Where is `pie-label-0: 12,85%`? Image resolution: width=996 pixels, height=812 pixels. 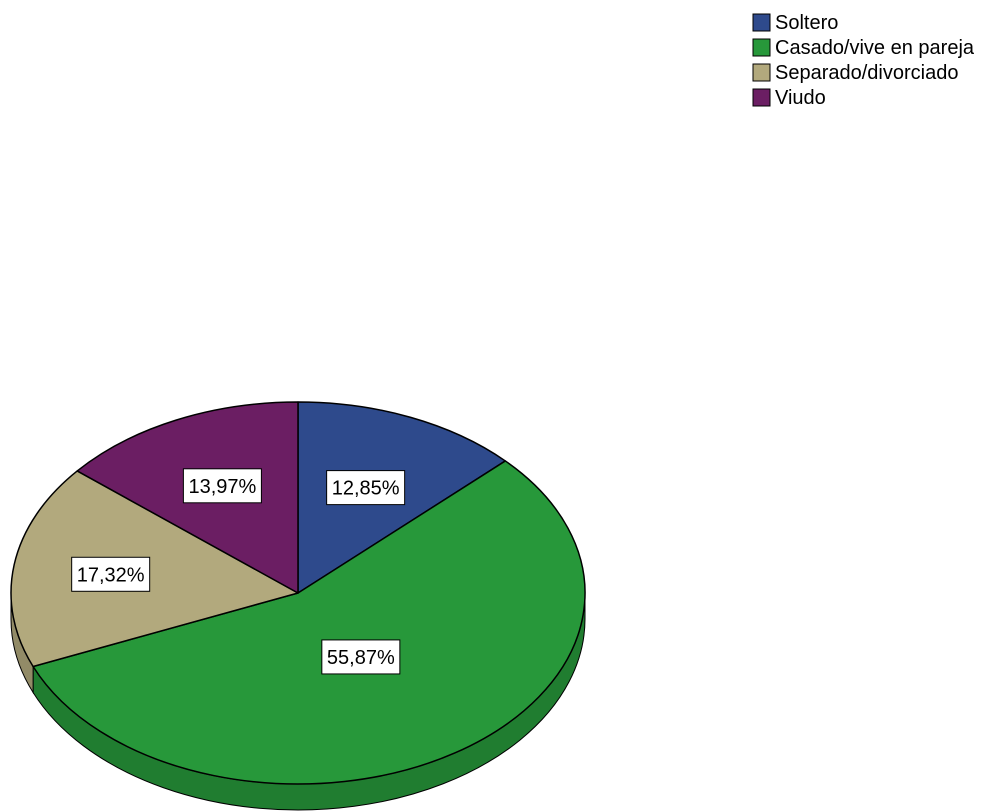 pie-label-0: 12,85% is located at coordinates (366, 488).